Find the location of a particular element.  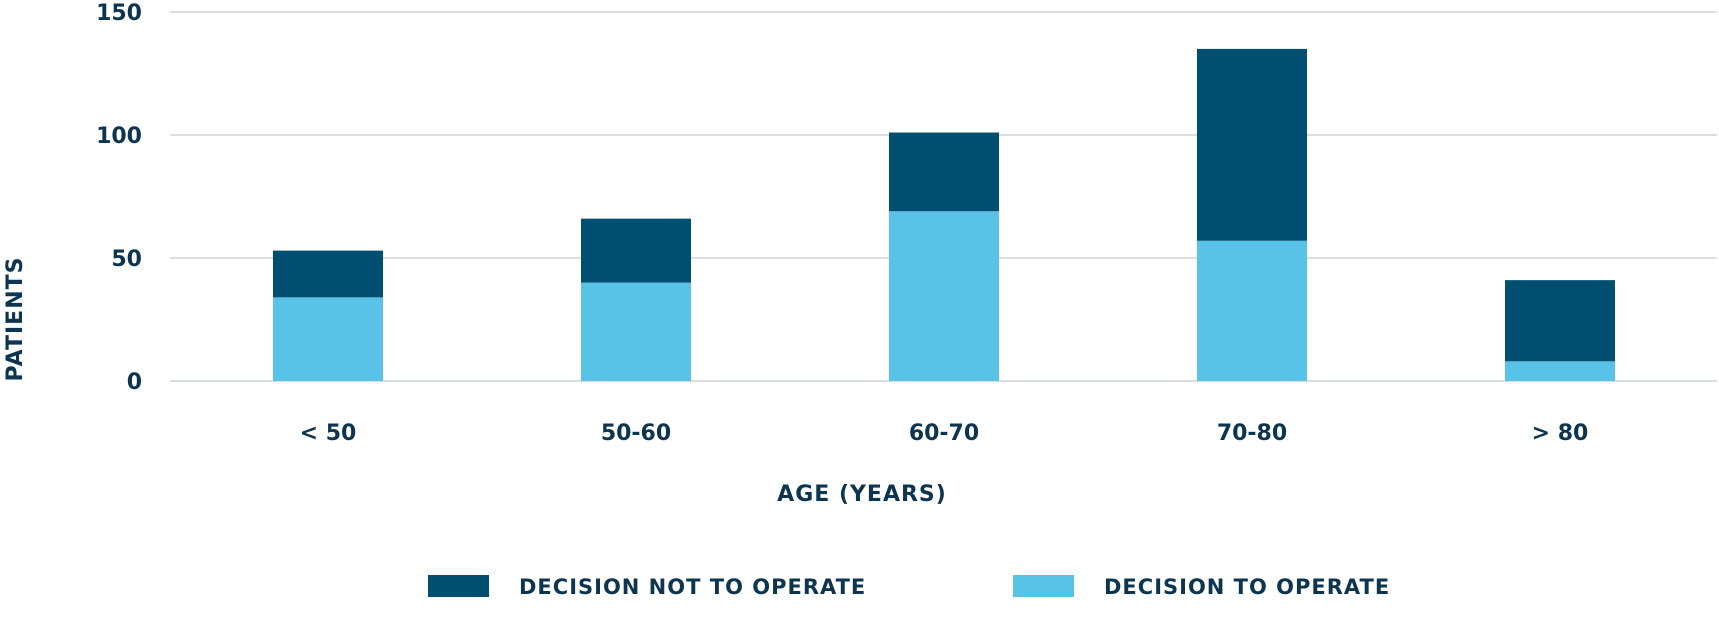

x-tick-label: 50-60 is located at coordinates (636, 433).